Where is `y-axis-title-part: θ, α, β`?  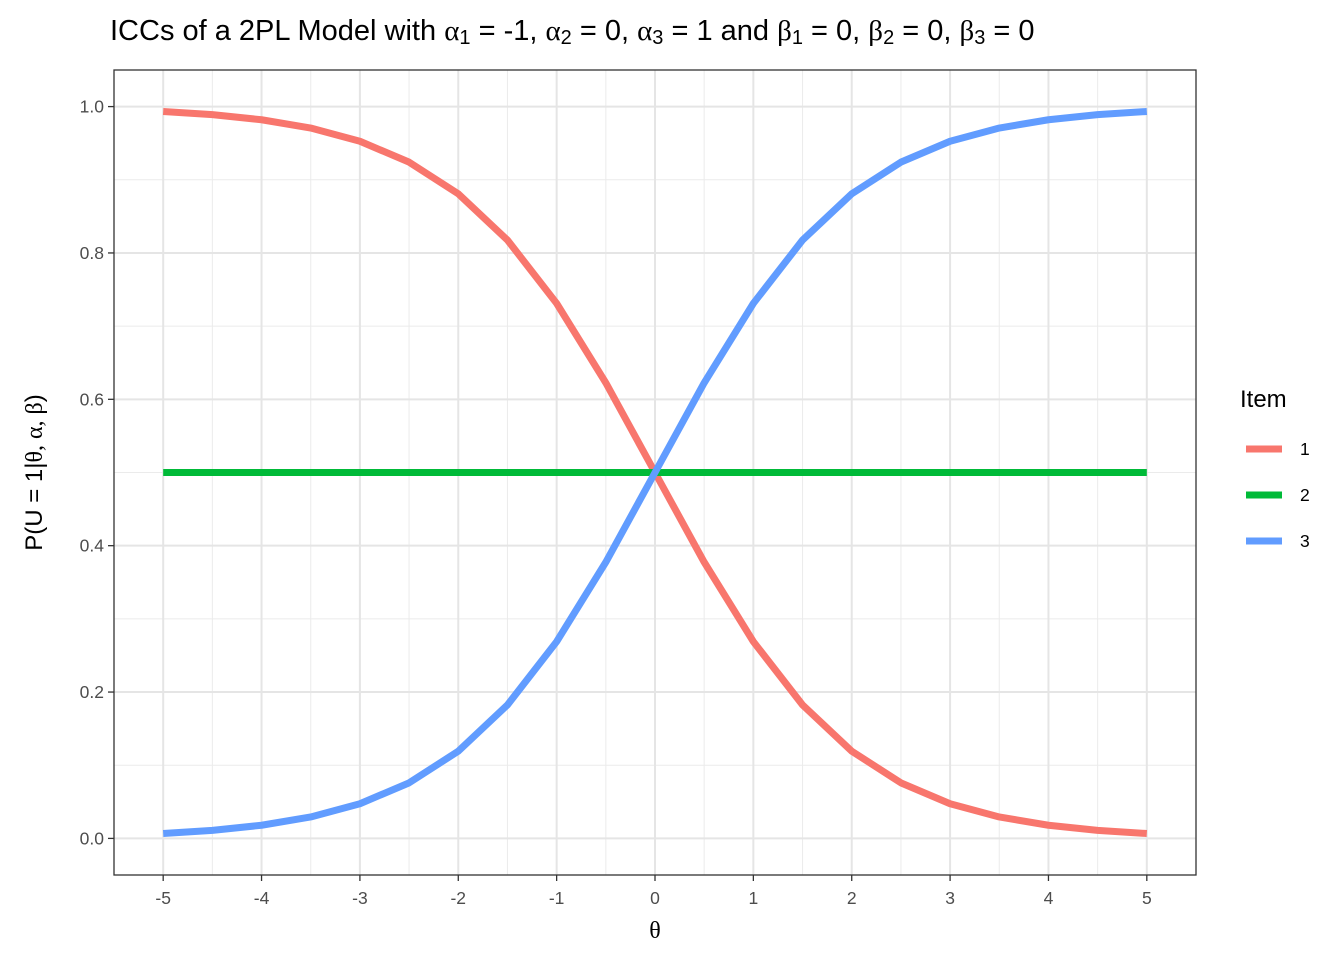 y-axis-title-part: θ, α, β is located at coordinates (35, 432).